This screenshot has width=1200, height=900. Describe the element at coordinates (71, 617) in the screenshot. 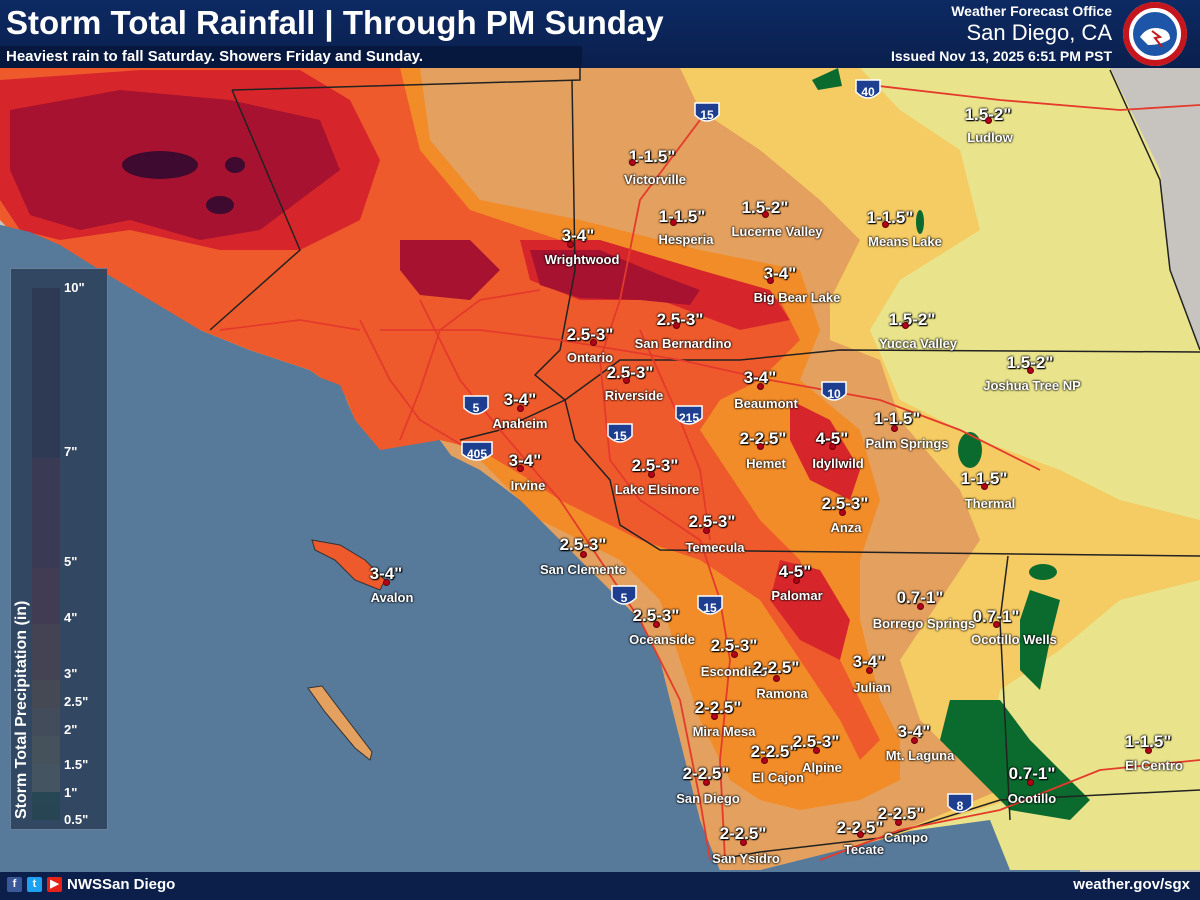

I see `legend-tick-label: 4"` at that location.